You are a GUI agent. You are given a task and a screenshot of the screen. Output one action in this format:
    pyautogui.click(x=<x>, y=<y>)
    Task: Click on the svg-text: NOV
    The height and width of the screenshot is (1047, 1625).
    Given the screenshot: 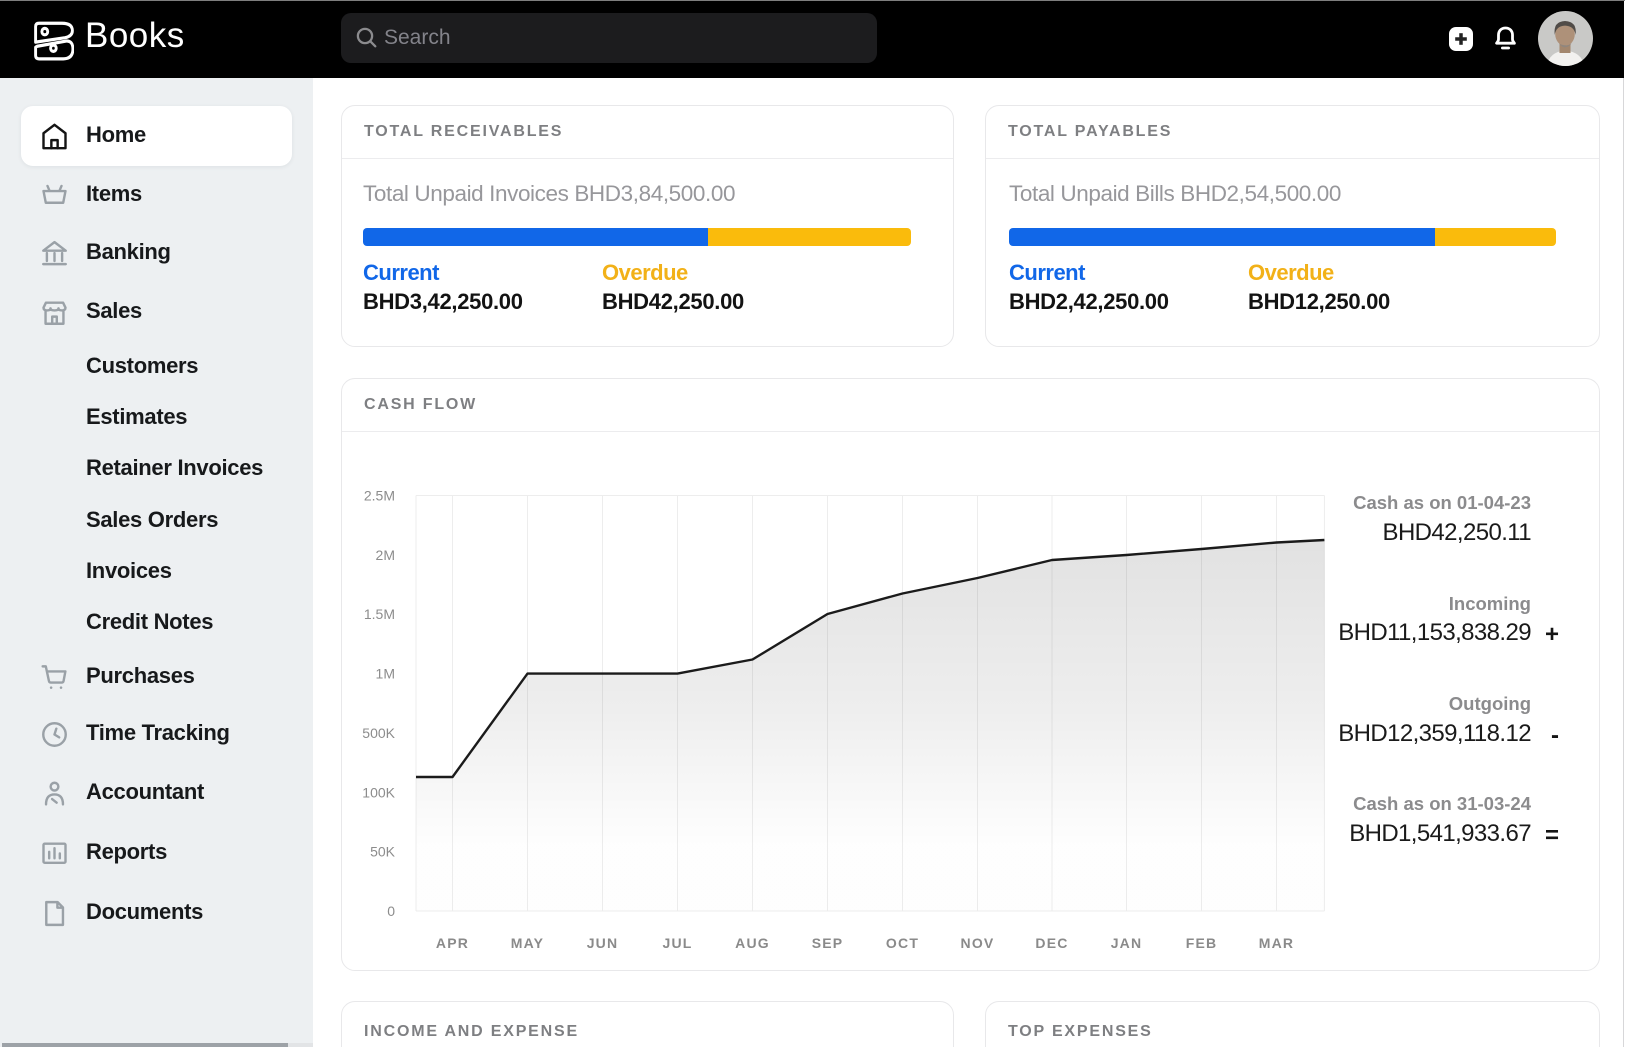 What is the action you would take?
    pyautogui.click(x=978, y=943)
    